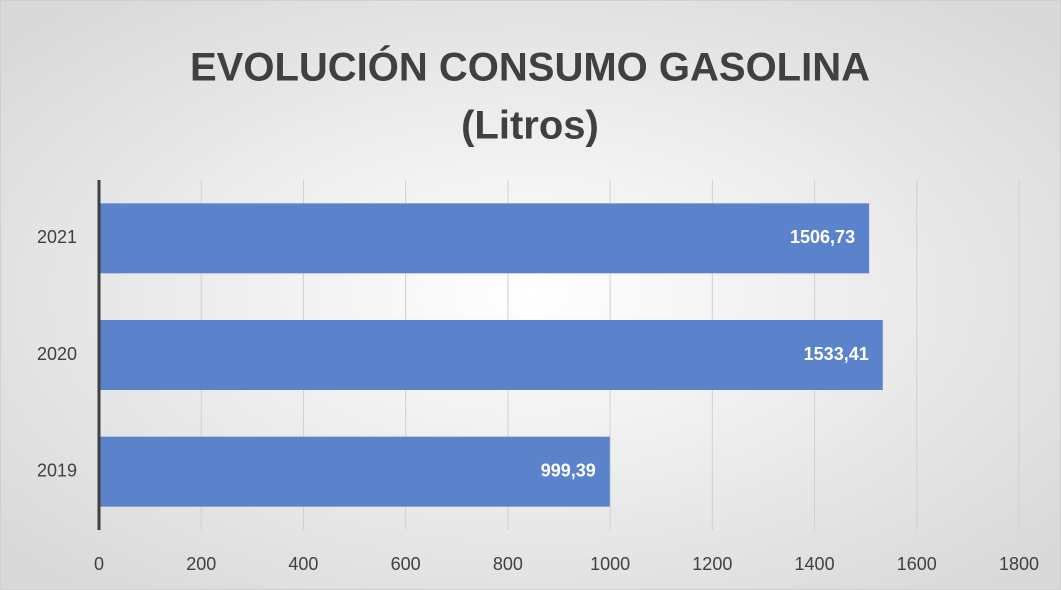  Describe the element at coordinates (201, 564) in the screenshot. I see `x-tick-label: 200` at that location.